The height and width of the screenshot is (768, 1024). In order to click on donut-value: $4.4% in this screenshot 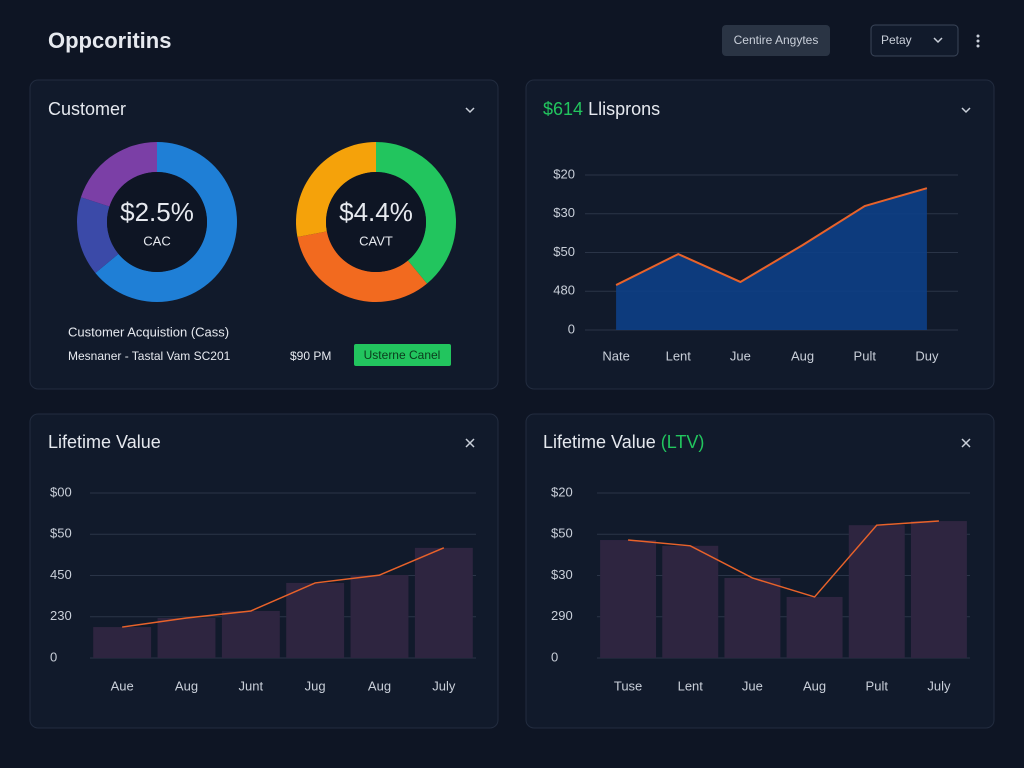, I will do `click(376, 212)`.